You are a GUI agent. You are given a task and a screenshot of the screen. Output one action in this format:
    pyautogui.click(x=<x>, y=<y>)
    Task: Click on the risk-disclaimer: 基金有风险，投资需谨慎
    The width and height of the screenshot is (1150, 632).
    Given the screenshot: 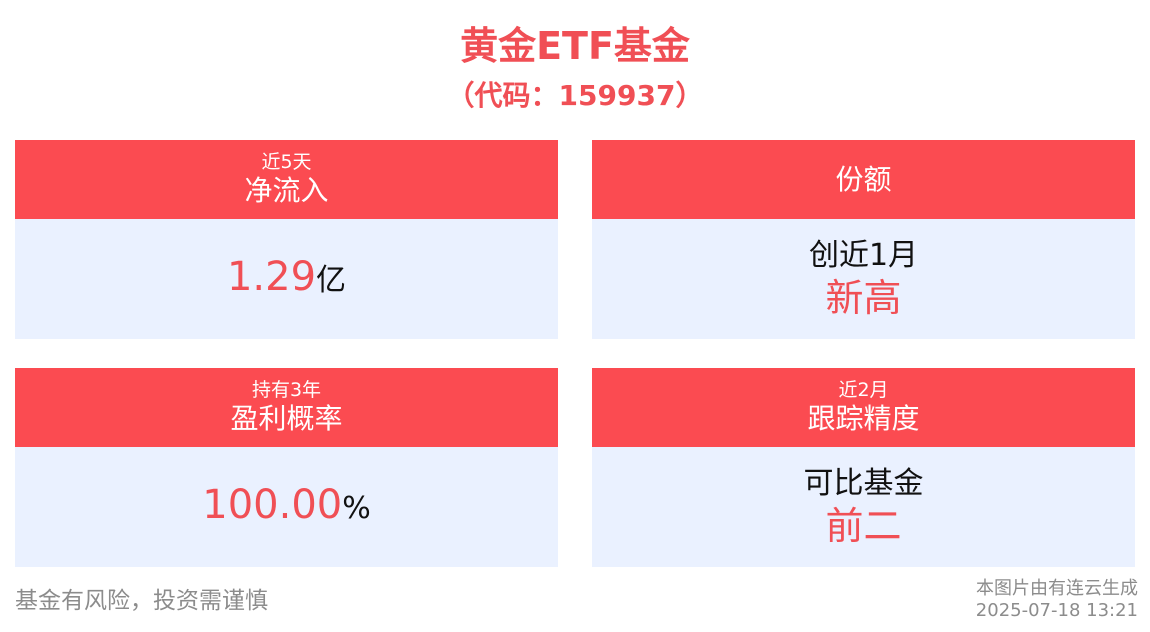 What is the action you would take?
    pyautogui.click(x=141, y=601)
    